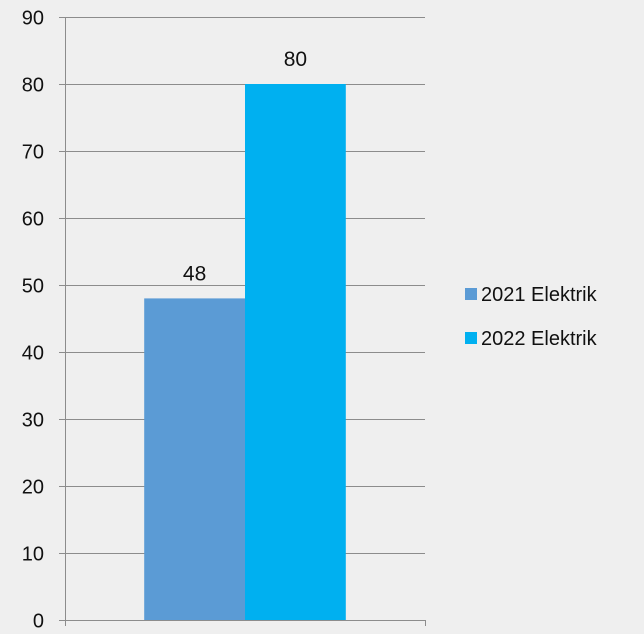  I want to click on y-tick-label: 0, so click(38, 622).